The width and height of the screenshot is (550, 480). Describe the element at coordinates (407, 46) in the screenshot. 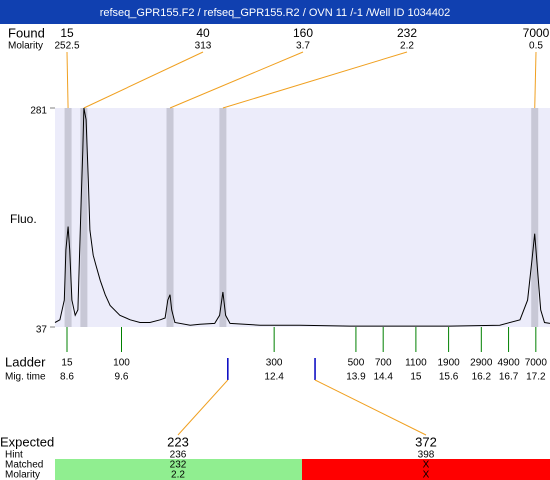

I see `found-molarity: 2.2` at that location.